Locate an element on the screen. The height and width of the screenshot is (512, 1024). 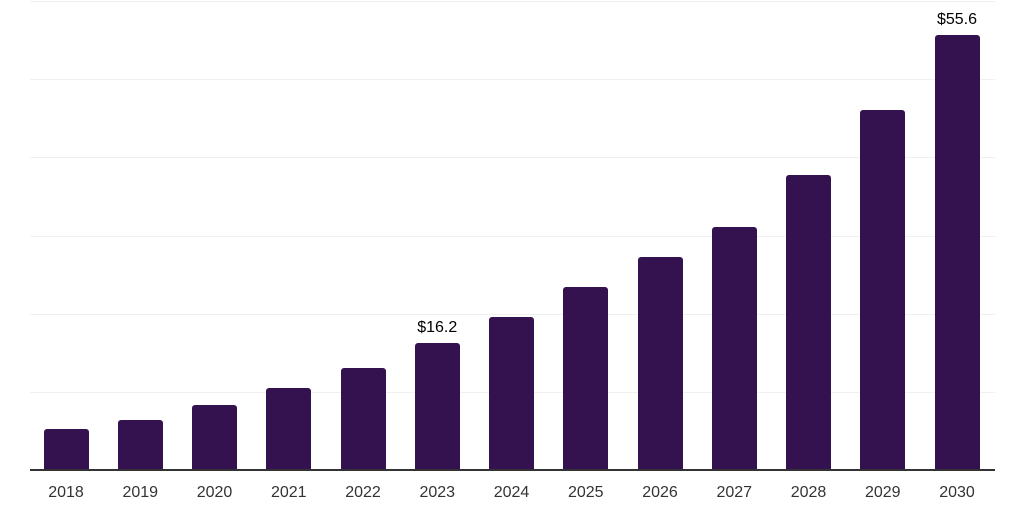
x-tick-2026: 2026 is located at coordinates (660, 492).